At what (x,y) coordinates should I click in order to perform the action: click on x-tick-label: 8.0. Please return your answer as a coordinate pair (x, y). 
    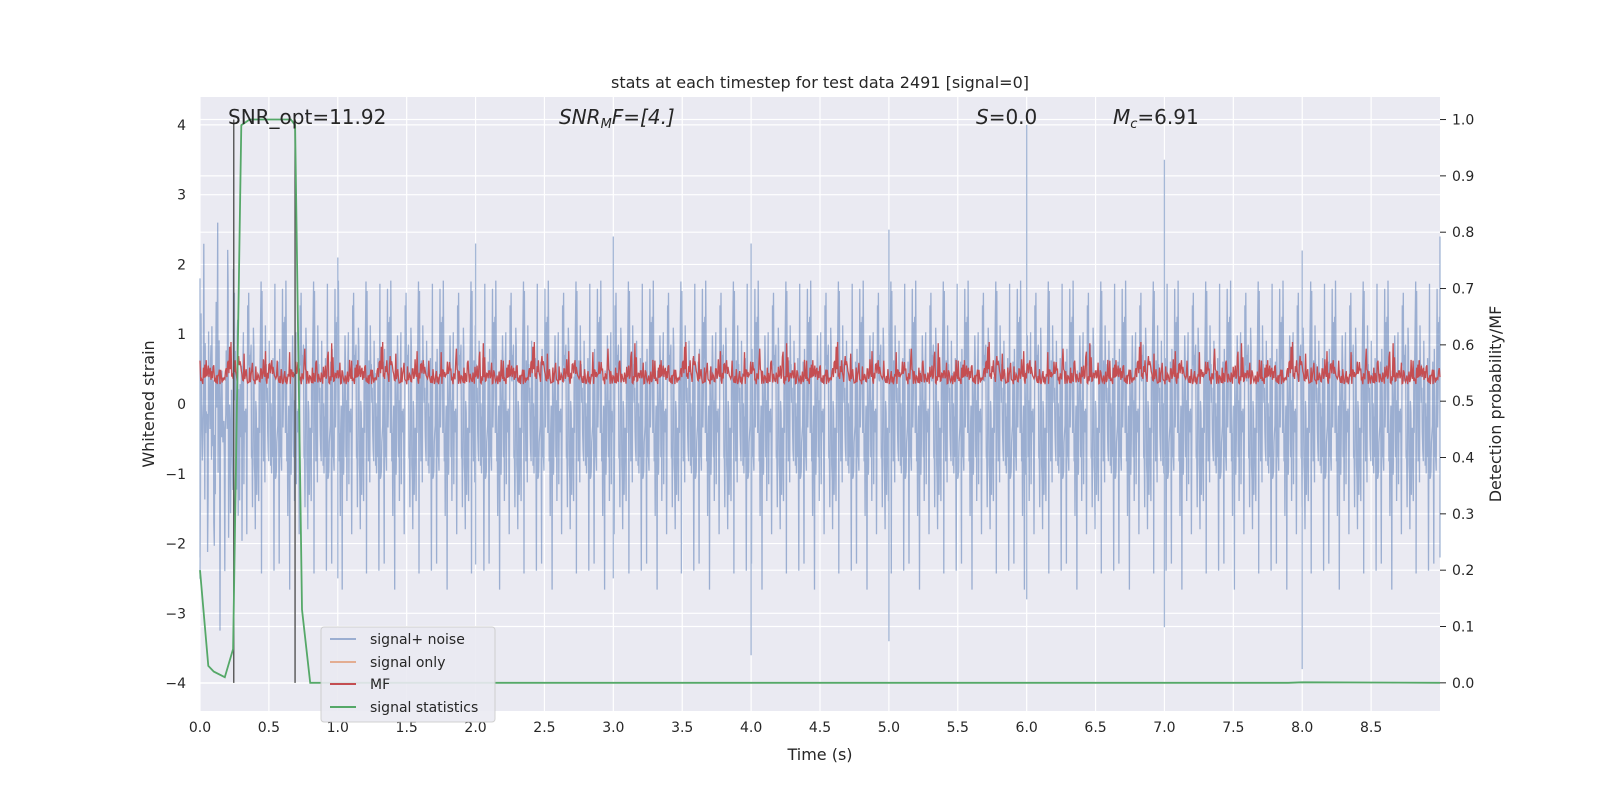
    Looking at the image, I should click on (1302, 728).